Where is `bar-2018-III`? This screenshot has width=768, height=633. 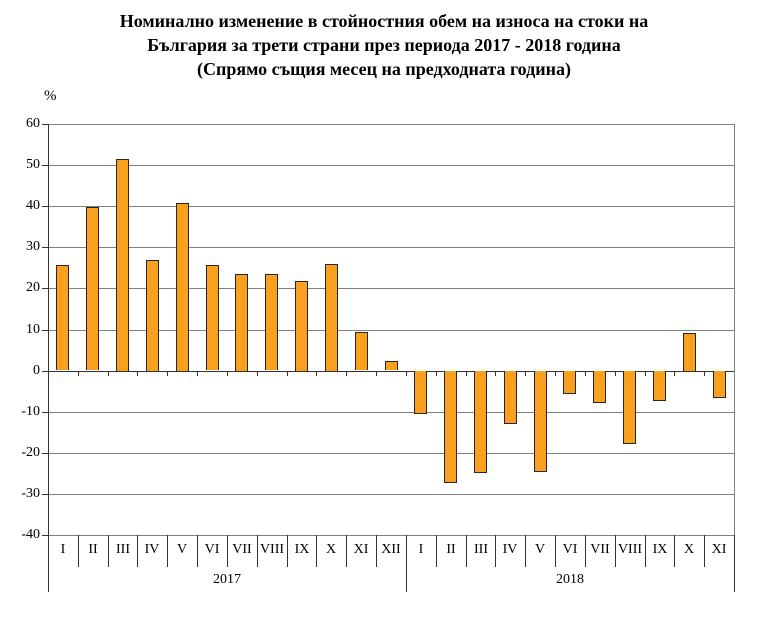
bar-2018-III is located at coordinates (480, 422).